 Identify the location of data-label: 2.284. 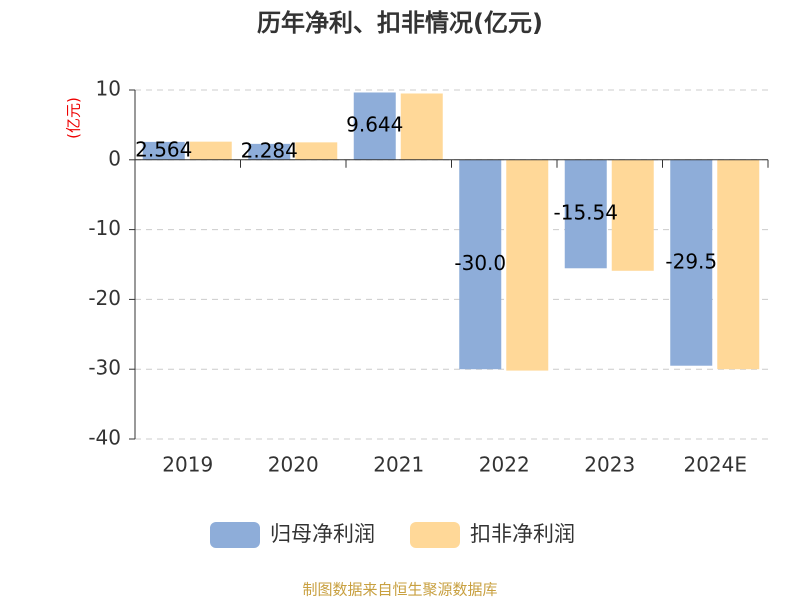
(269, 150).